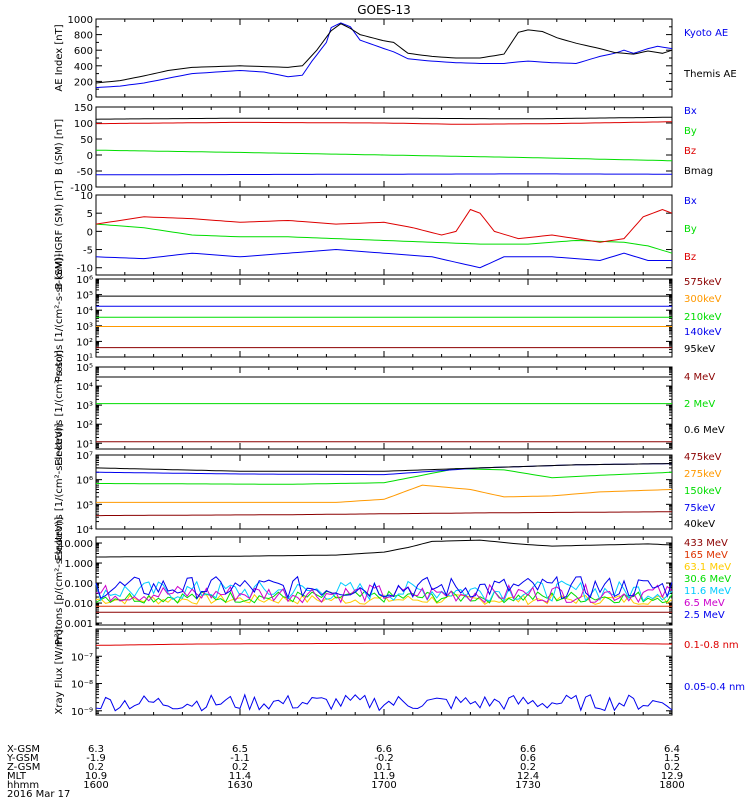 The height and width of the screenshot is (800, 750). Describe the element at coordinates (699, 349) in the screenshot. I see `legend-entry: 95keV` at that location.